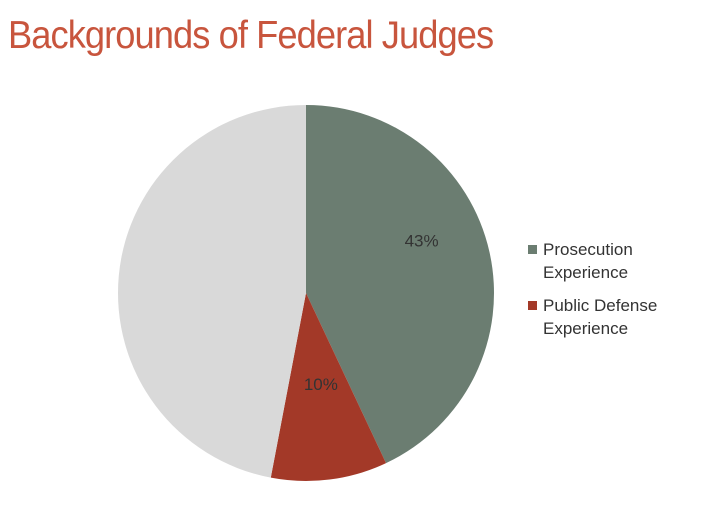 The height and width of the screenshot is (518, 721). I want to click on legend-item: Prosecution Experience, so click(598, 261).